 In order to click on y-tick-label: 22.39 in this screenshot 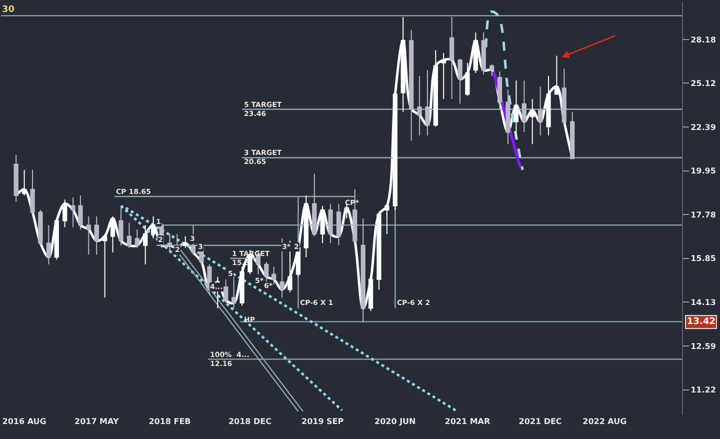, I will do `click(703, 127)`.